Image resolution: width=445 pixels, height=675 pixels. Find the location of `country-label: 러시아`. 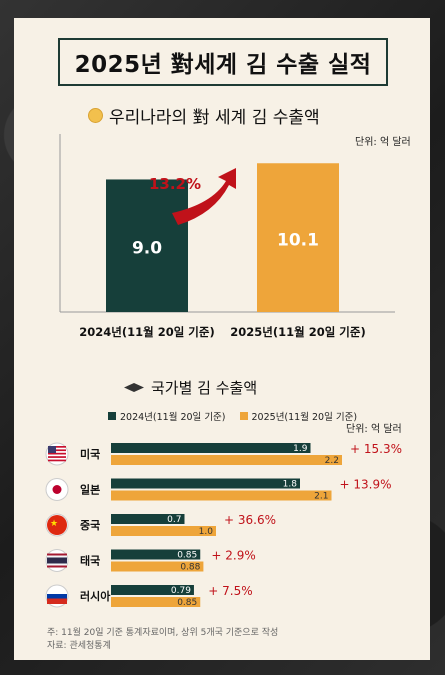

country-label: 러시아 is located at coordinates (95, 596).